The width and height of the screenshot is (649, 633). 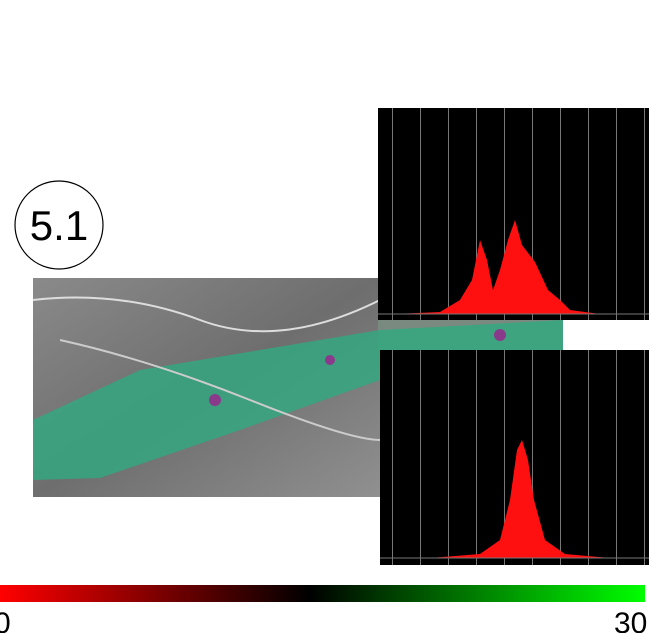 I want to click on scale-min-label: 0, so click(x=5, y=620).